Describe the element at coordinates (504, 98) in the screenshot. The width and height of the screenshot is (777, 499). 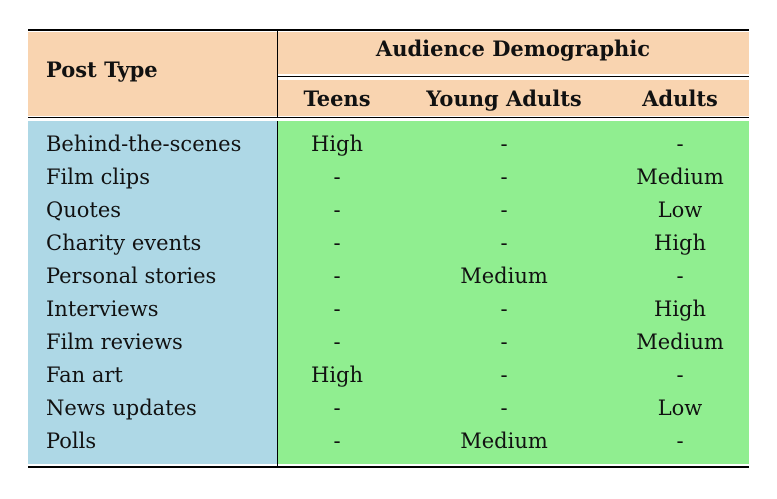
I see `column-header-young-adults: Young Adults` at that location.